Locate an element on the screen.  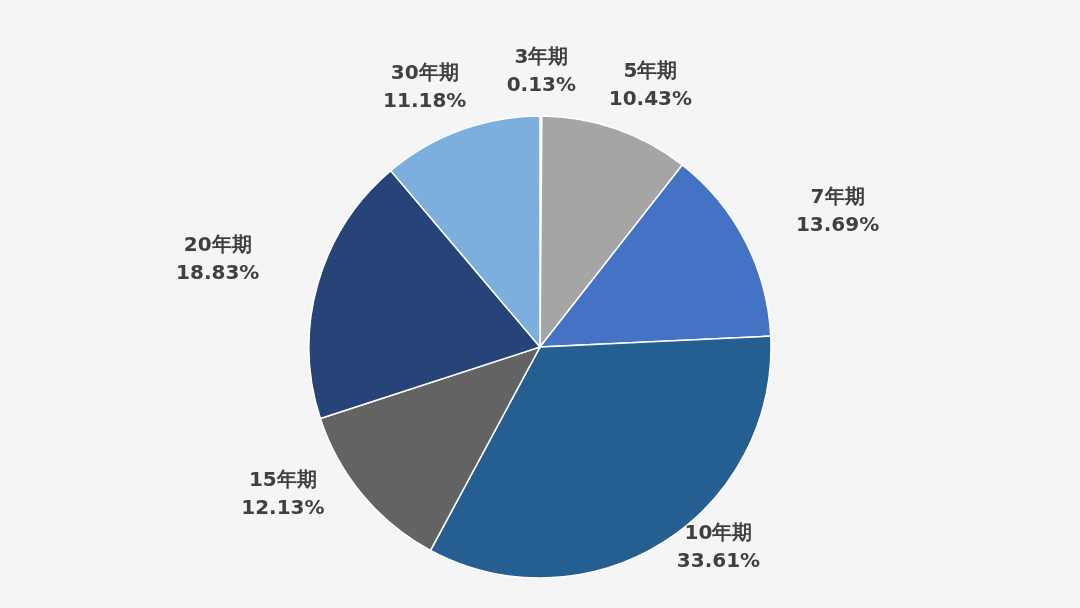
data-label: 18.83% is located at coordinates (218, 271).